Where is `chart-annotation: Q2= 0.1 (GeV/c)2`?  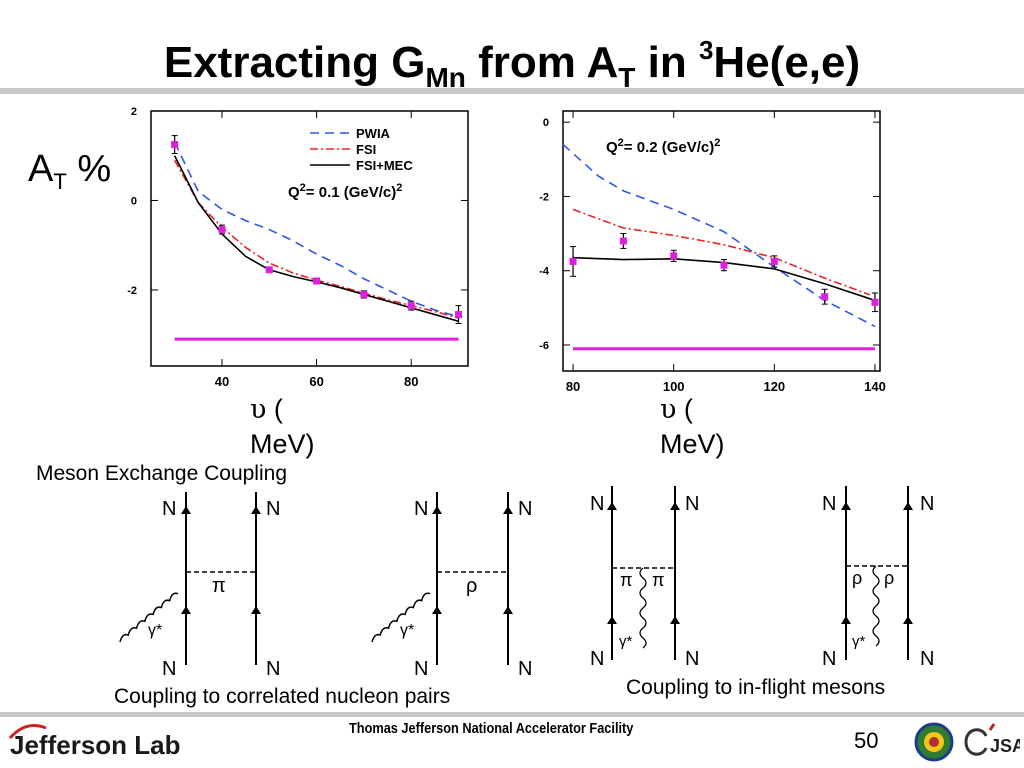
chart-annotation: Q2= 0.1 (GeV/c)2 is located at coordinates (345, 191).